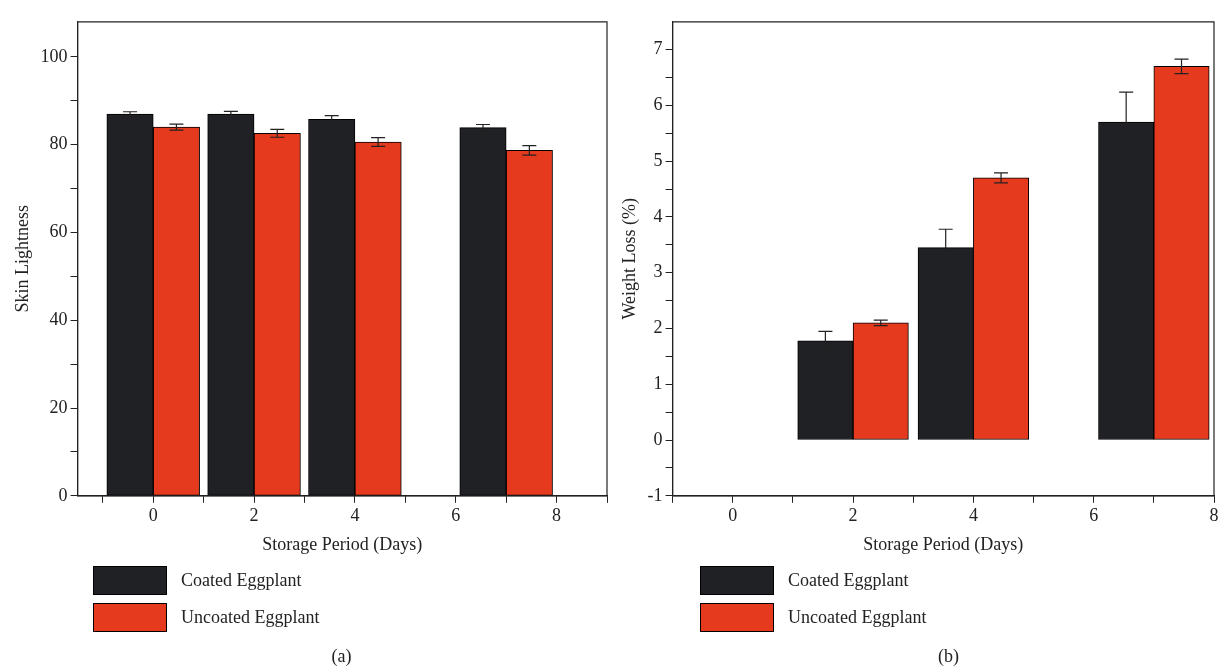  Describe the element at coordinates (658, 104) in the screenshot. I see `y-tick-label: 6` at that location.